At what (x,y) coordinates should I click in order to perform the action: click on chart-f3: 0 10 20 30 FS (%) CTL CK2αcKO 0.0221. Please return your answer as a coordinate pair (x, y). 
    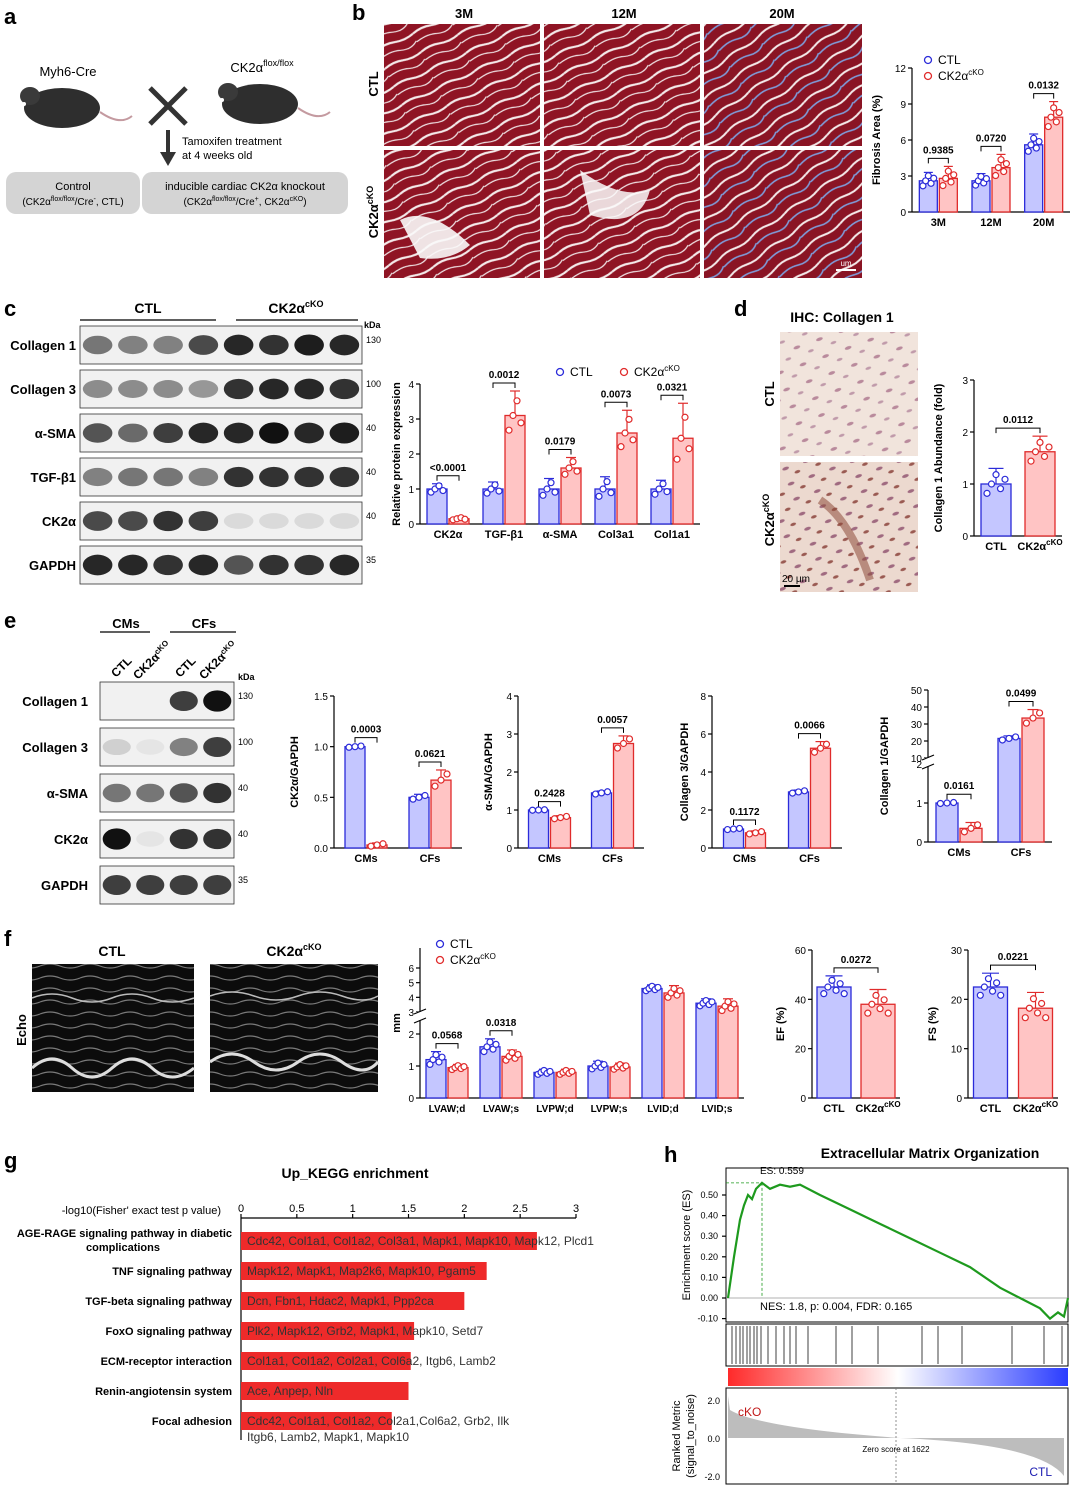
    Looking at the image, I should click on (992, 1030).